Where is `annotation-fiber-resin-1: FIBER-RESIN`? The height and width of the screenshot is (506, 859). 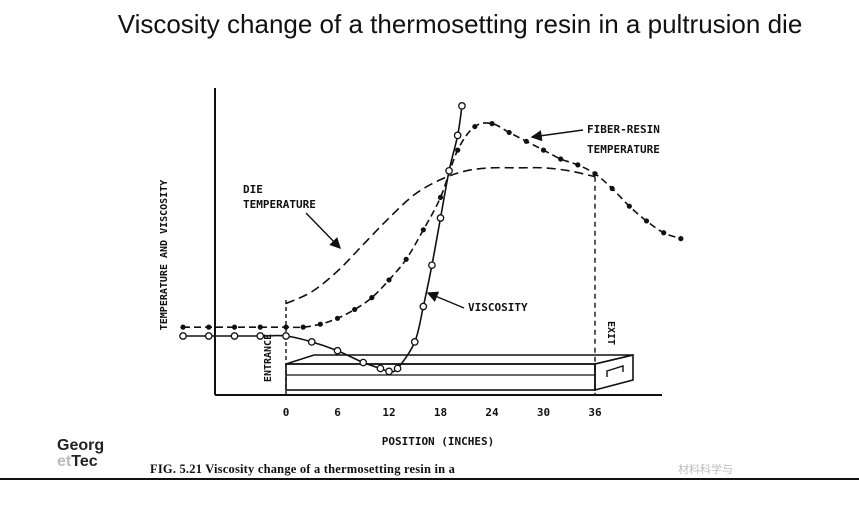
annotation-fiber-resin-1: FIBER-RESIN is located at coordinates (623, 129).